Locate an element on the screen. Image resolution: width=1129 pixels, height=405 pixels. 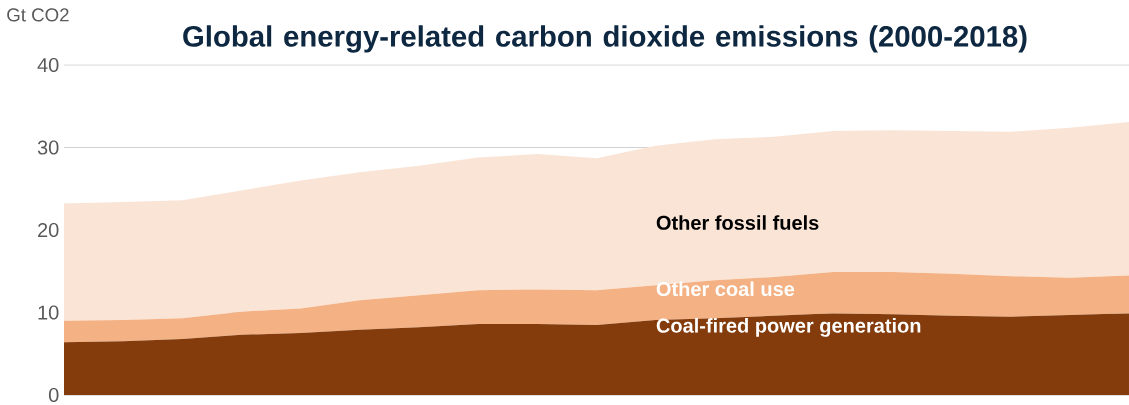
y-tick-label: 40 is located at coordinates (48, 65).